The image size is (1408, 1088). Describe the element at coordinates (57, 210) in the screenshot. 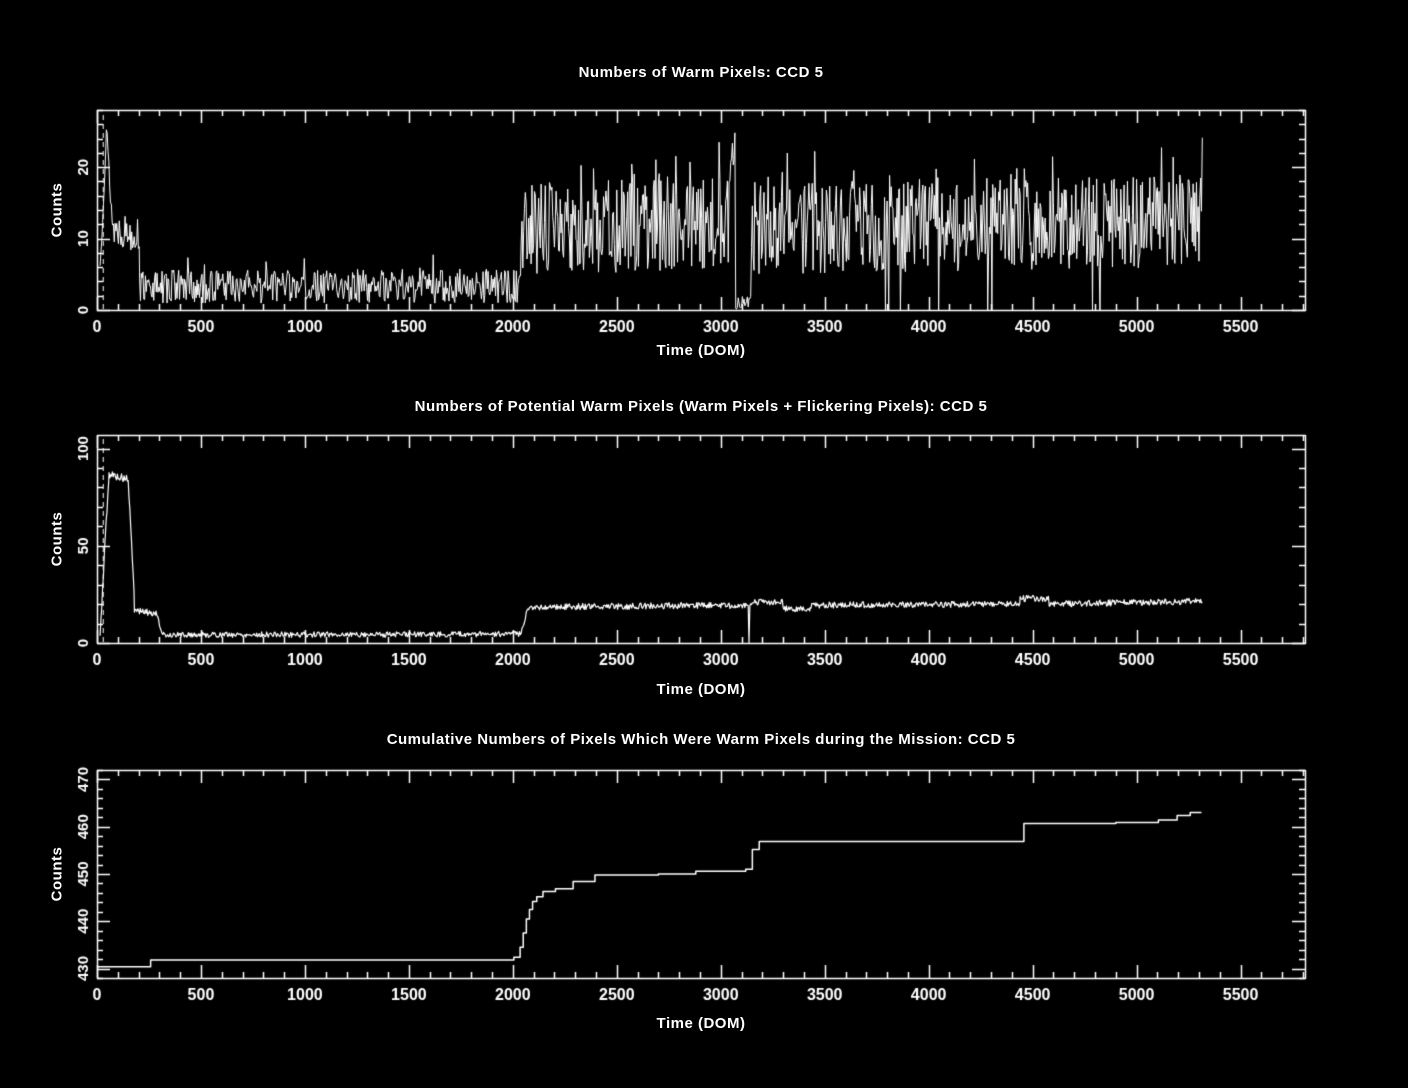

I see `chart1-yaxis-label: Counts` at that location.